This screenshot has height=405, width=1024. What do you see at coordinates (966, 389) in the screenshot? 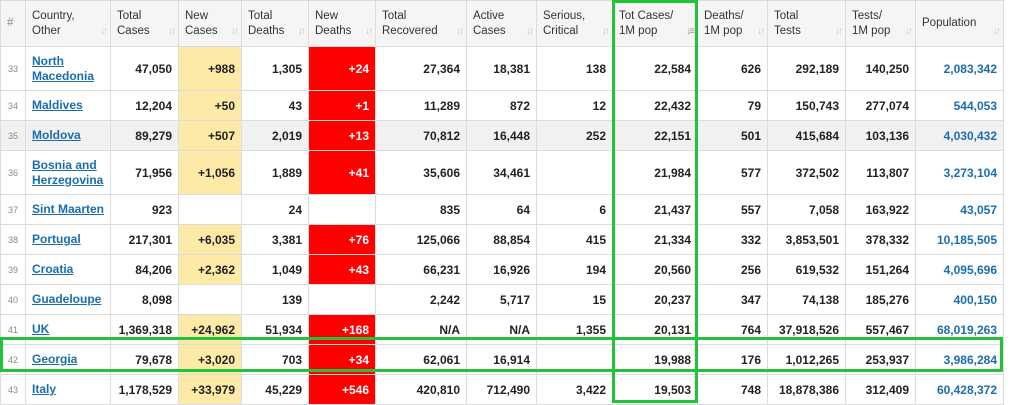
I see `population-link: 60,428,372` at bounding box center [966, 389].